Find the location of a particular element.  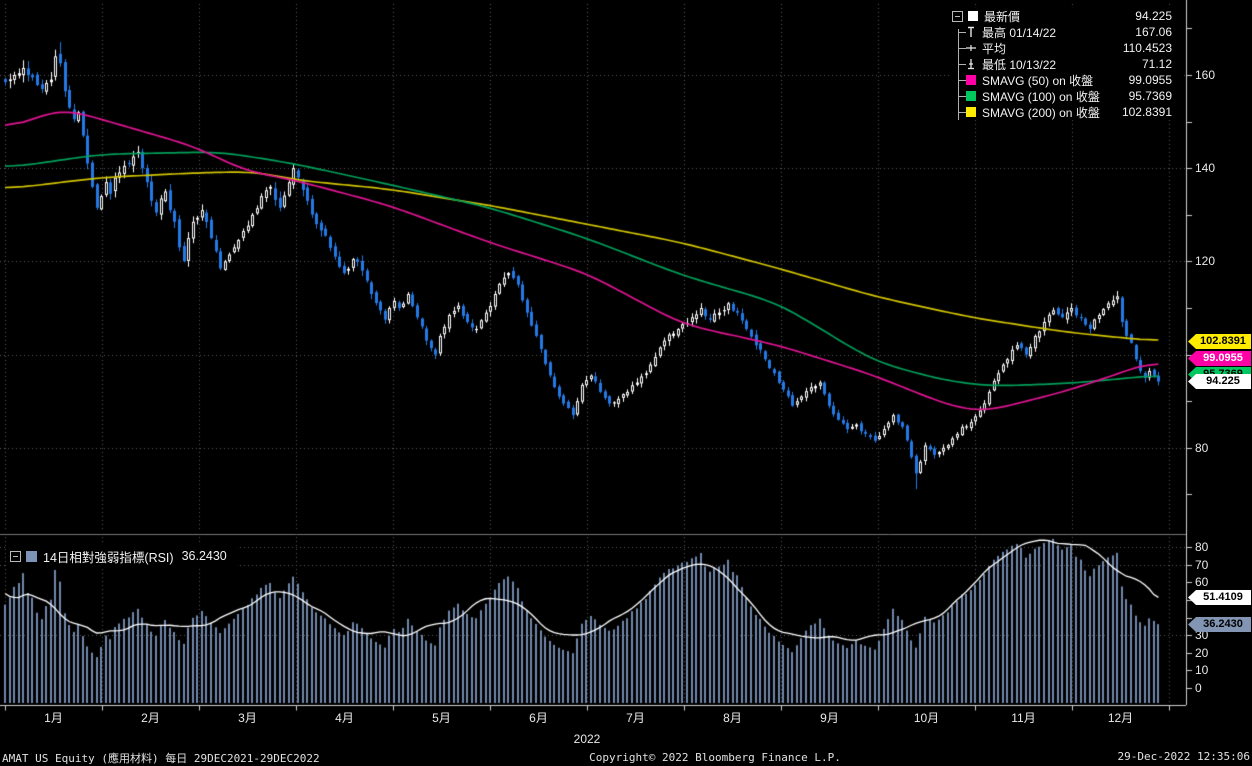

rsi-swatch is located at coordinates (31, 556).